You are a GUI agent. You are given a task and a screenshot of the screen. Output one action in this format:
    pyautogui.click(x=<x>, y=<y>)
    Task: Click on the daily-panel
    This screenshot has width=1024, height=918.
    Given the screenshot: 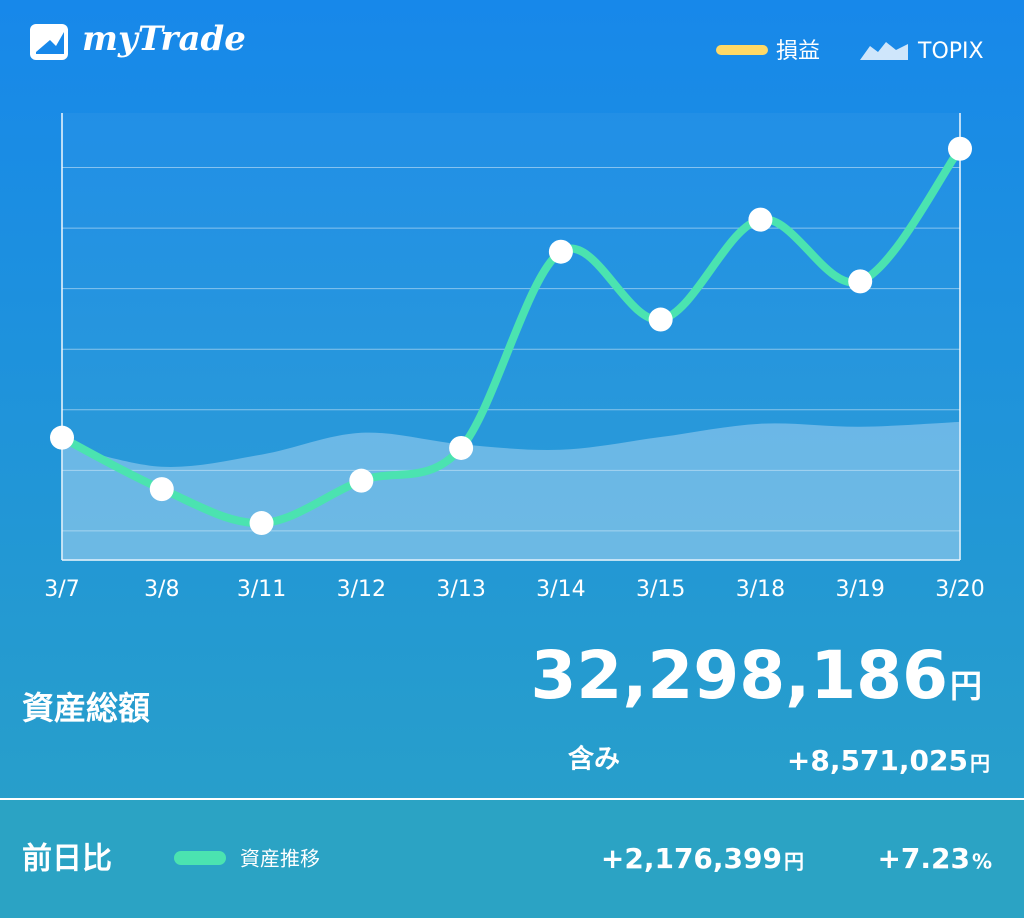 What is the action you would take?
    pyautogui.click(x=512, y=859)
    